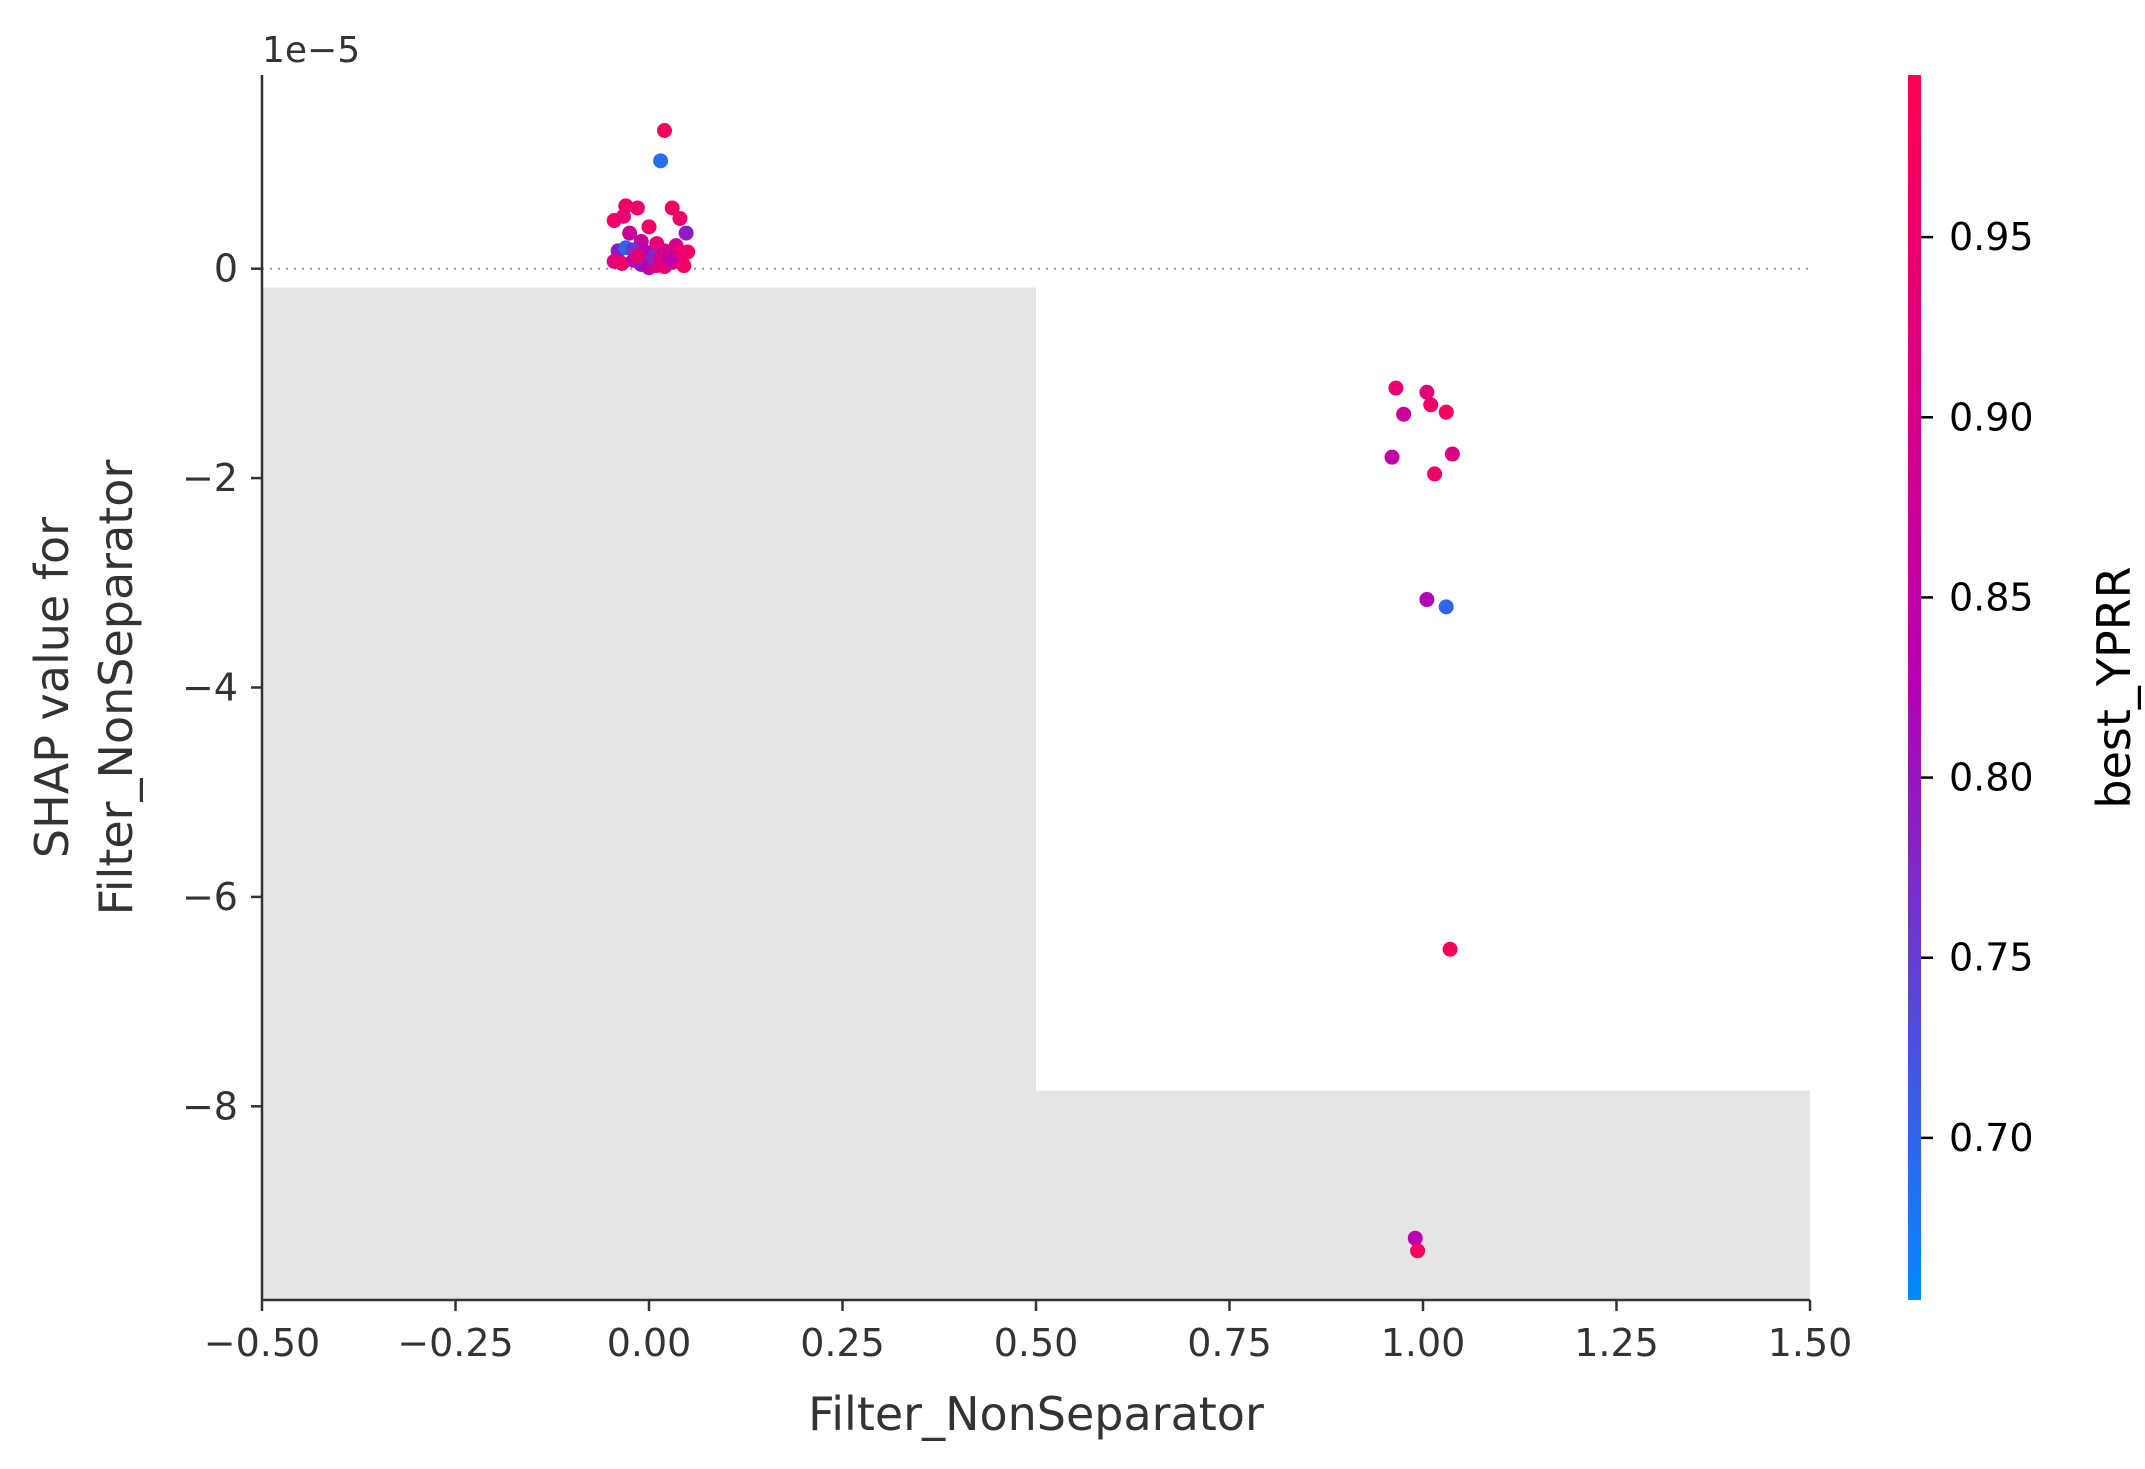 This screenshot has height=1469, width=2145. I want to click on y-tick-label: −6, so click(210, 897).